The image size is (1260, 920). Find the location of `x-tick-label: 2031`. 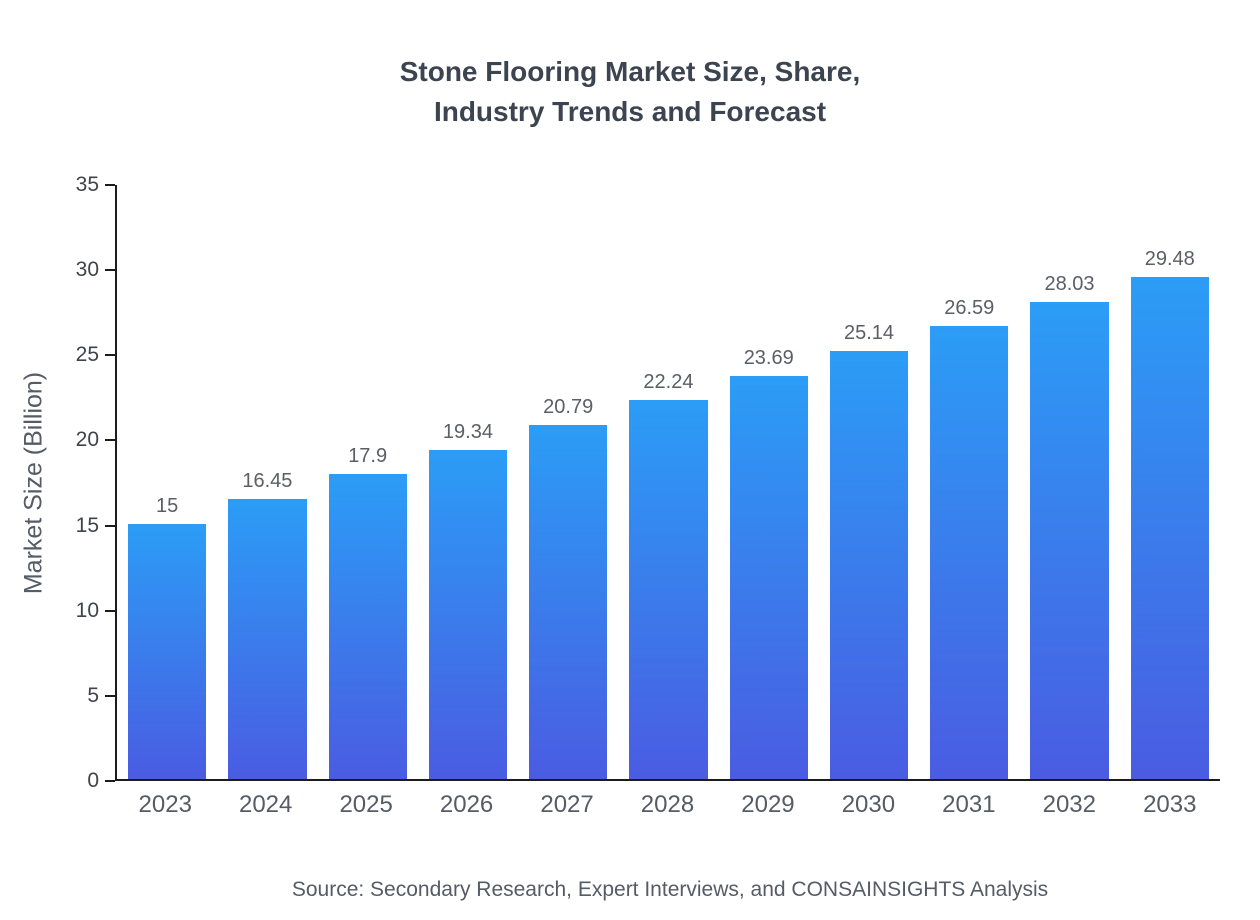

x-tick-label: 2031 is located at coordinates (969, 804).